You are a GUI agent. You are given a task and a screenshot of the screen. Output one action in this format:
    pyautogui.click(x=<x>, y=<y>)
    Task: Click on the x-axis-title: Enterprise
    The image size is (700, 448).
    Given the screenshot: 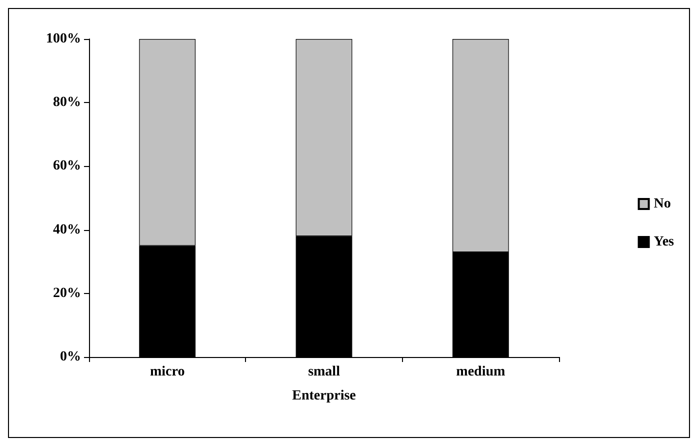 What is the action you would take?
    pyautogui.click(x=324, y=396)
    